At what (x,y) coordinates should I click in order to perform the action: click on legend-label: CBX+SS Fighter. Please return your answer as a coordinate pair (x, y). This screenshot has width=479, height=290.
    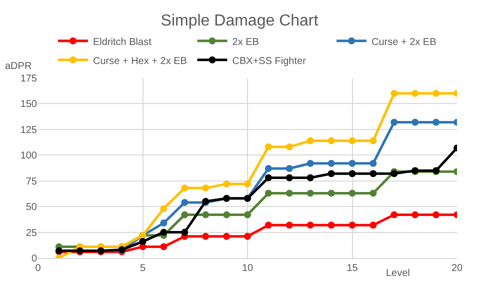
    Looking at the image, I should click on (269, 61).